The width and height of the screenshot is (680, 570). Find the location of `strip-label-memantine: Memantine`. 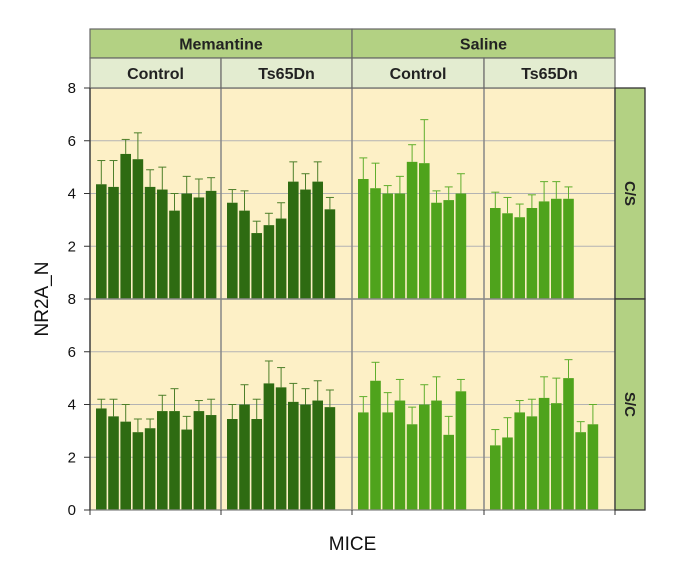

strip-label-memantine: Memantine is located at coordinates (221, 45).